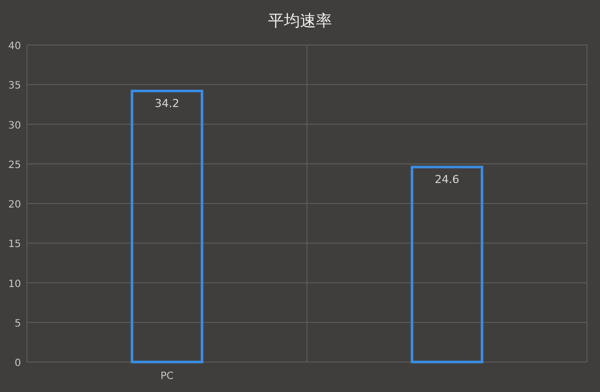 The width and height of the screenshot is (600, 392). I want to click on y-tick-label: 35, so click(14, 86).